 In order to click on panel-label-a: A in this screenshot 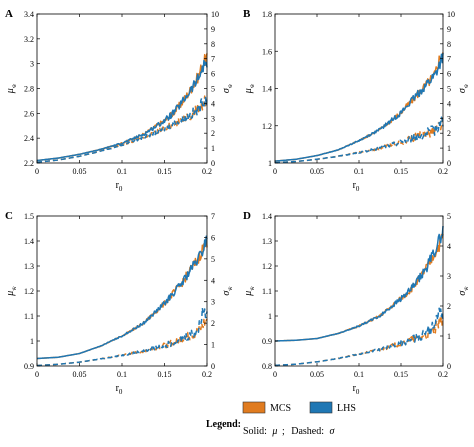, I will do `click(9, 14)`.